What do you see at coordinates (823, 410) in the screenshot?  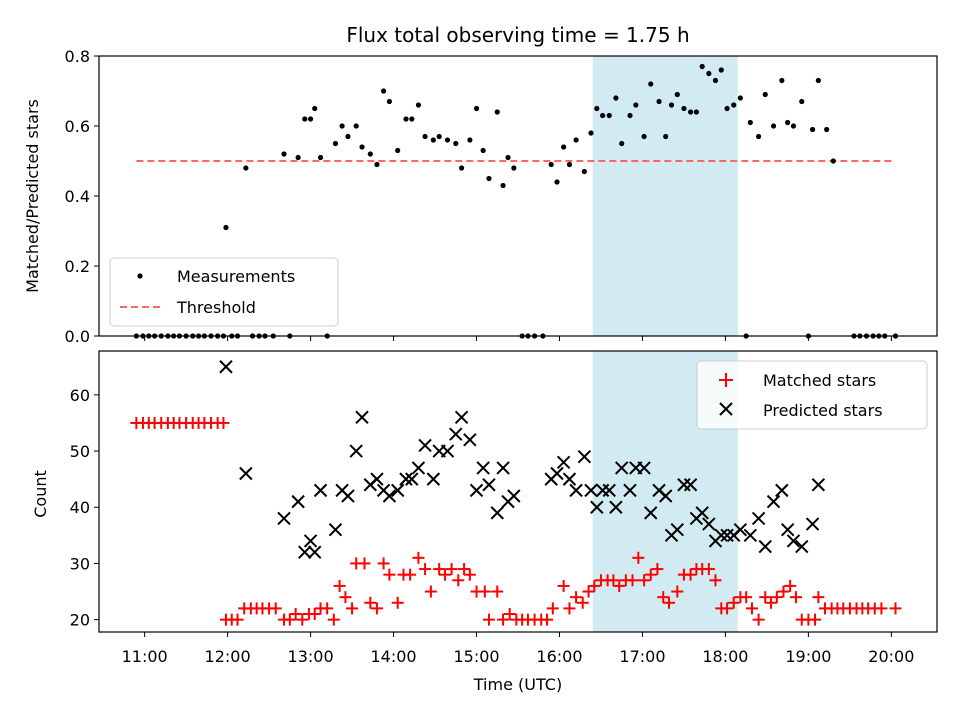 I see `predicted-stars-legend-label: Predicted stars` at bounding box center [823, 410].